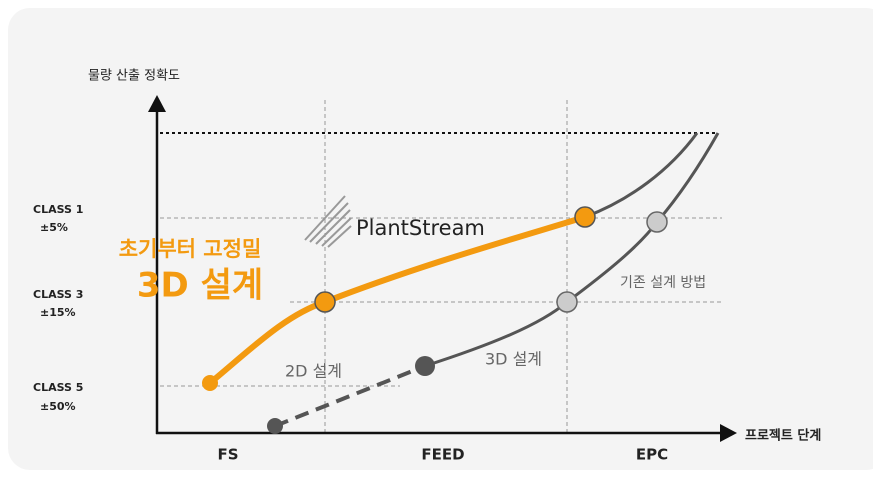  What do you see at coordinates (58, 294) in the screenshot?
I see `class-name: CLASS 3` at bounding box center [58, 294].